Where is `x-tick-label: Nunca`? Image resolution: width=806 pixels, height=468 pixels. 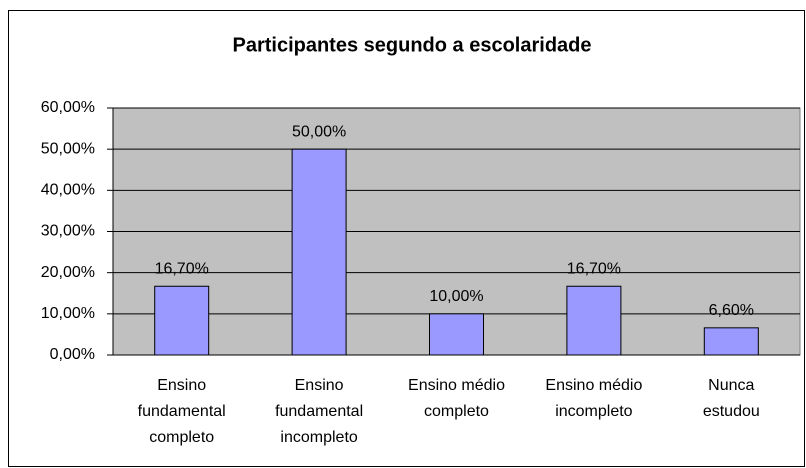
x-tick-label: Nunca is located at coordinates (731, 385).